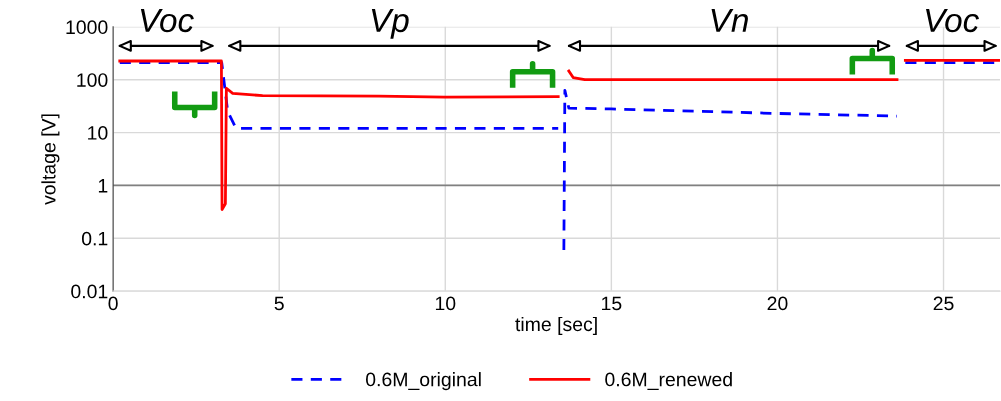  What do you see at coordinates (390, 23) in the screenshot?
I see `annotation: Vp` at bounding box center [390, 23].